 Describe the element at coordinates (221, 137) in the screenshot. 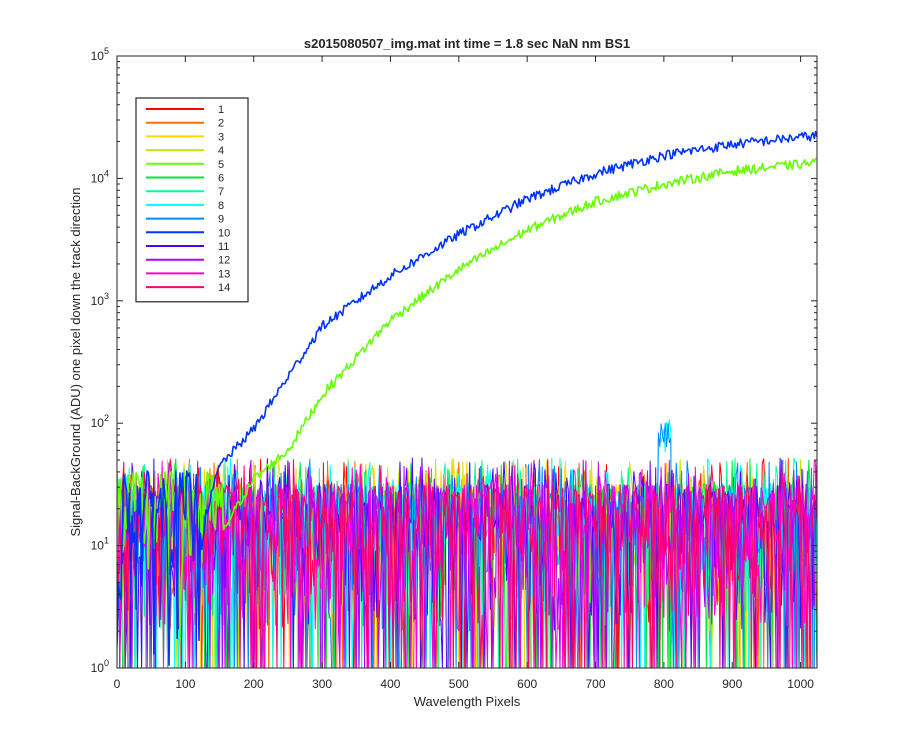

I see `legend-label-3: 3` at that location.